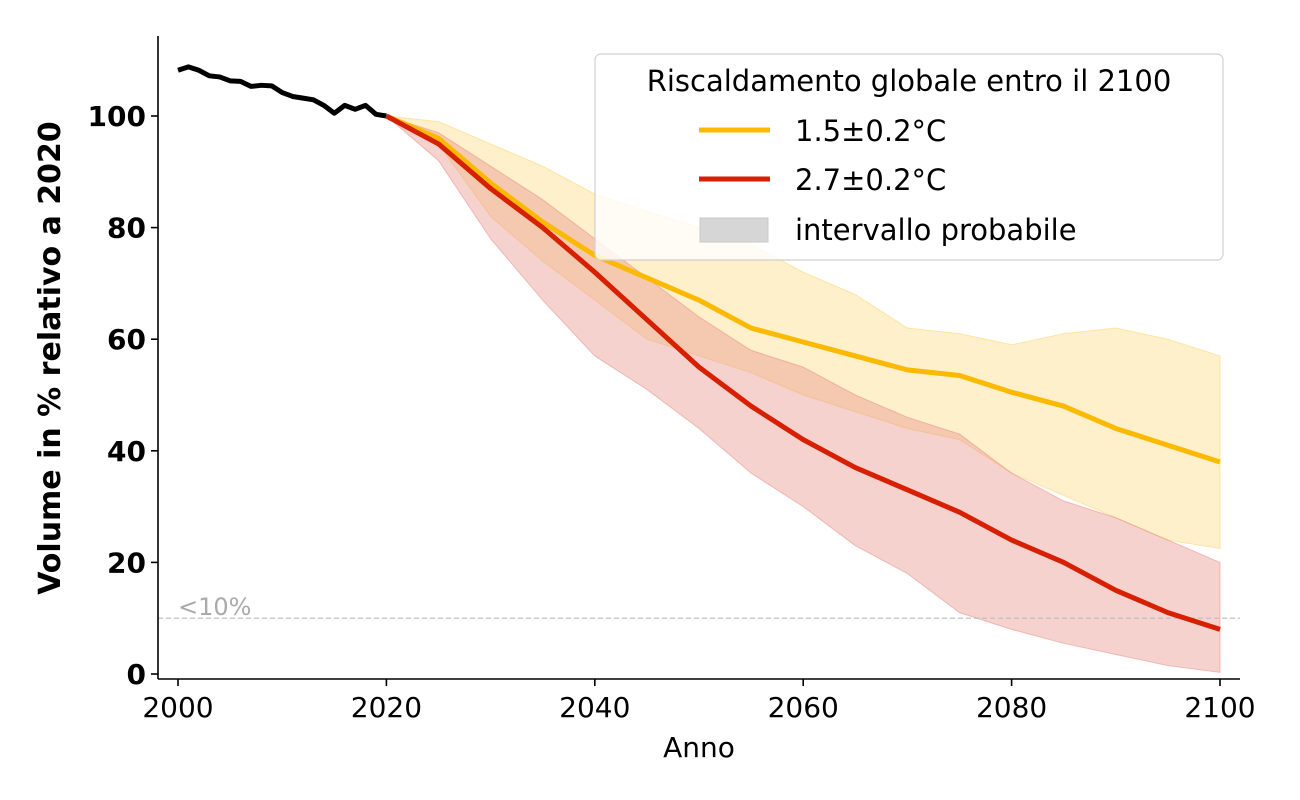 This screenshot has width=1300, height=800. What do you see at coordinates (126, 339) in the screenshot?
I see `y-tick-label: 60` at bounding box center [126, 339].